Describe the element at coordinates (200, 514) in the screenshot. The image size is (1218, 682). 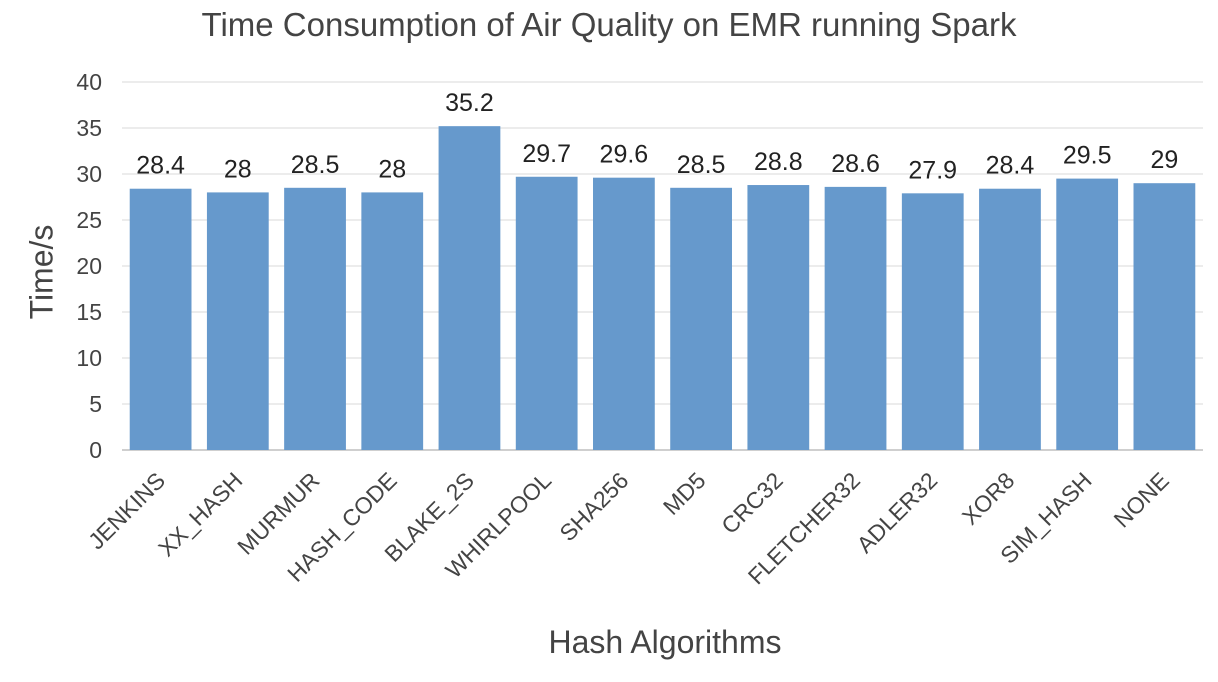
I see `x-tick-label: XX_HASH` at that location.